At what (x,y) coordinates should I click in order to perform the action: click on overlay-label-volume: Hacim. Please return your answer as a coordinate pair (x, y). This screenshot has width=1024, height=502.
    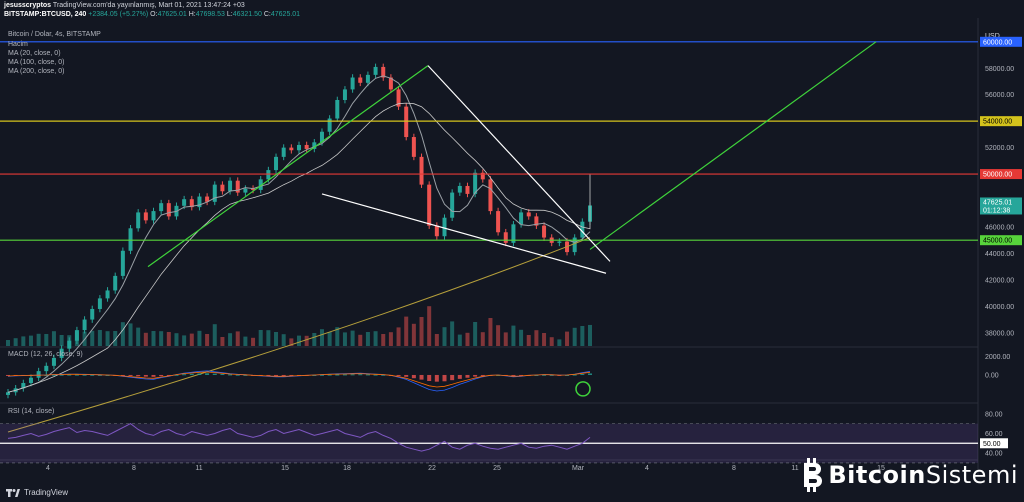
    Looking at the image, I should click on (18, 44).